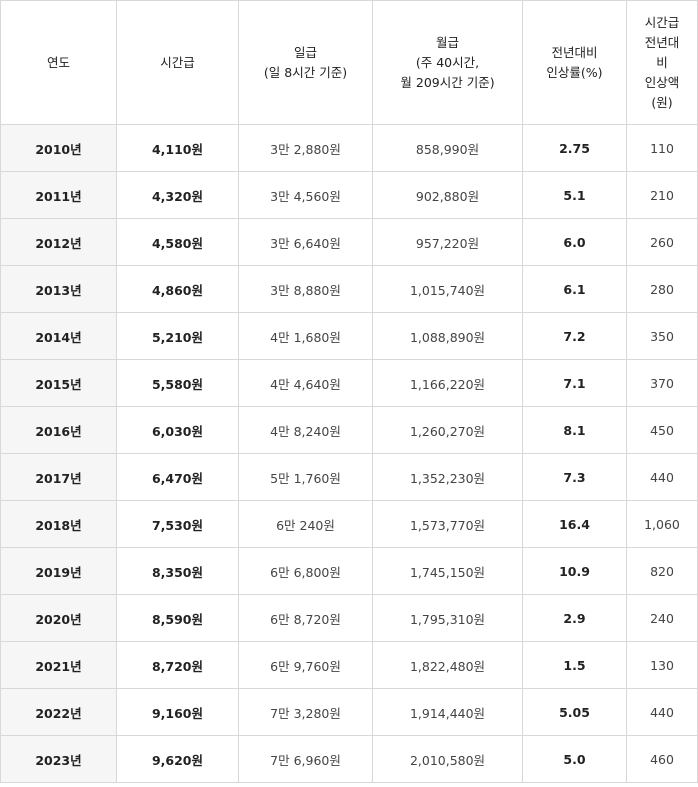 The width and height of the screenshot is (698, 787). What do you see at coordinates (58, 336) in the screenshot?
I see `year-cell: 2014년` at bounding box center [58, 336].